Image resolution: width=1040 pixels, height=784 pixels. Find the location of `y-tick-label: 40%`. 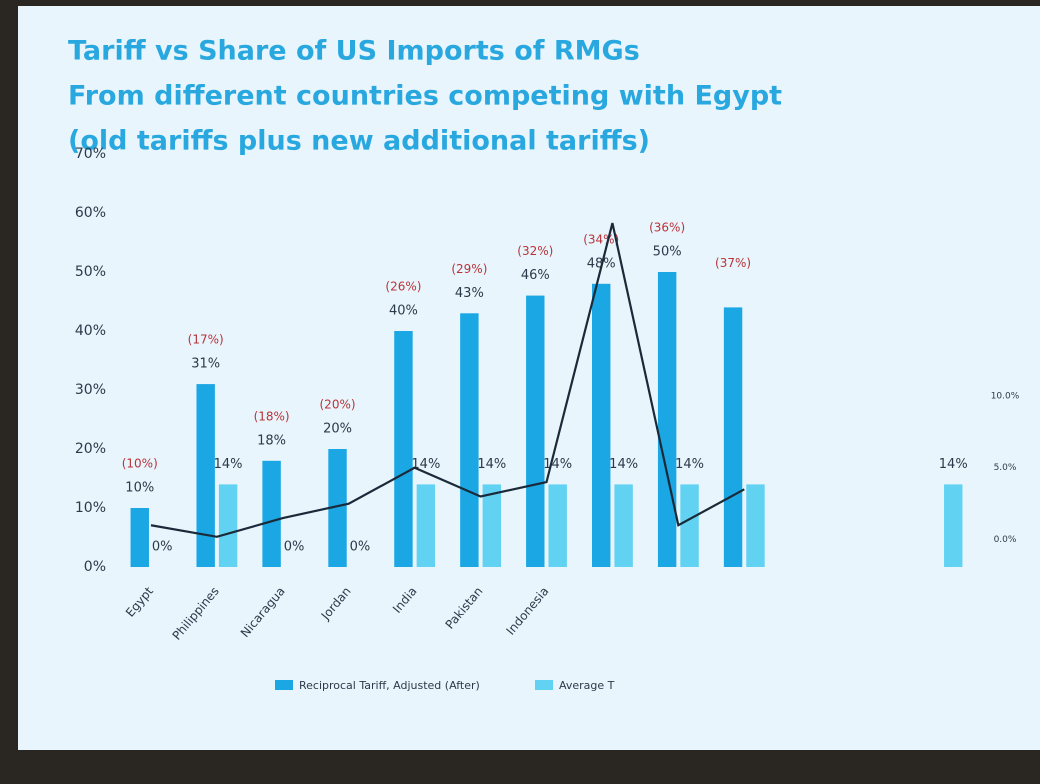

y-tick-label: 40% is located at coordinates (90, 331).